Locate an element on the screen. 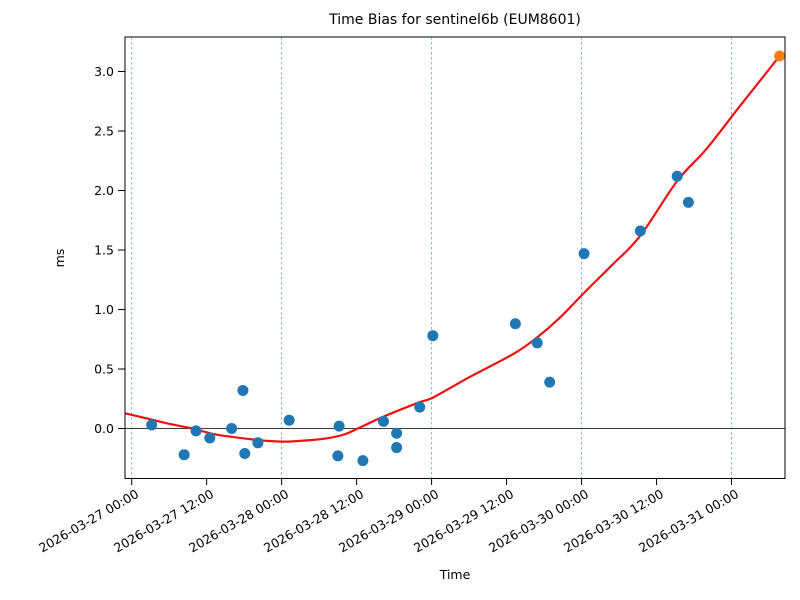 The height and width of the screenshot is (600, 800). y-axis-ticks is located at coordinates (121, 250).